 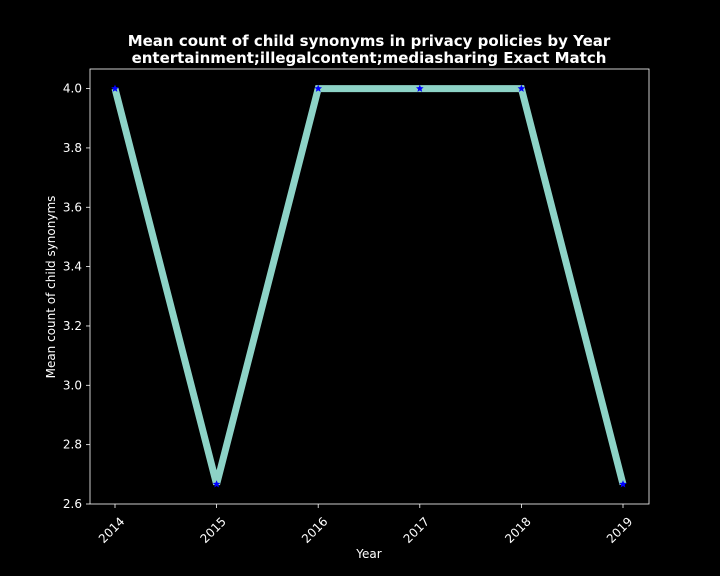 What do you see at coordinates (72, 445) in the screenshot?
I see `y-tick-label: 2.8` at bounding box center [72, 445].